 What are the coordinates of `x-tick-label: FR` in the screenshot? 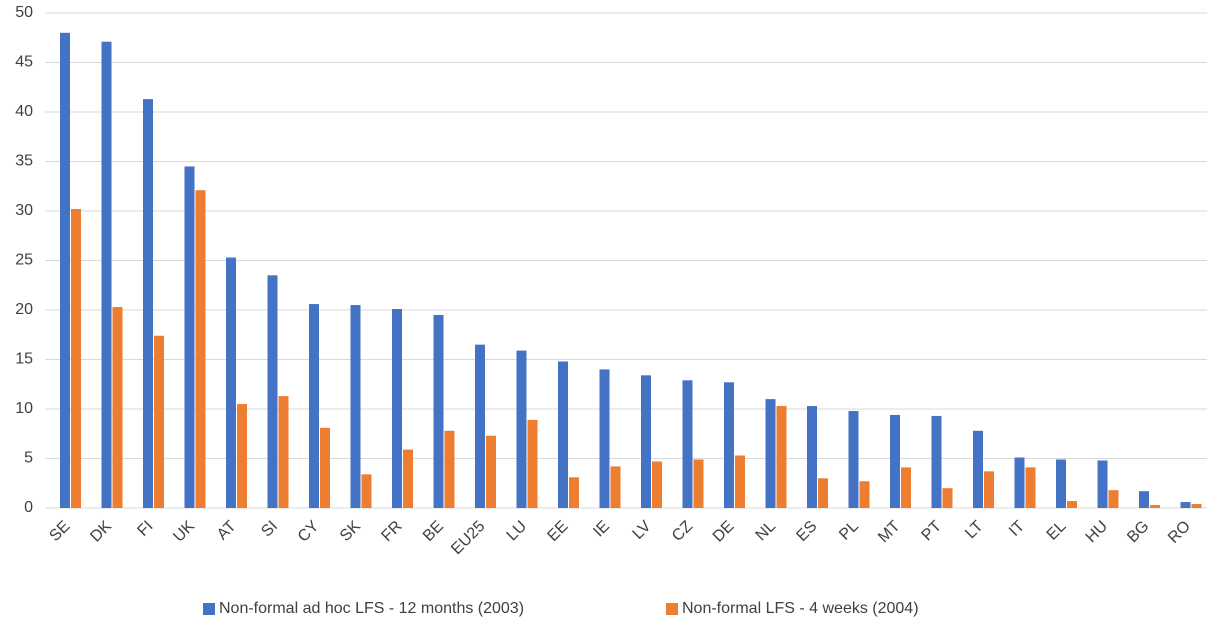 It's located at (391, 531).